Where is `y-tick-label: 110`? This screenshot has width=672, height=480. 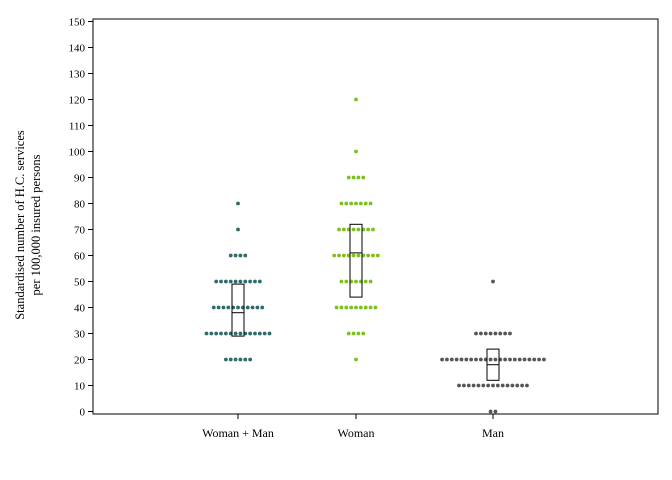
y-tick-label: 110 is located at coordinates (77, 126).